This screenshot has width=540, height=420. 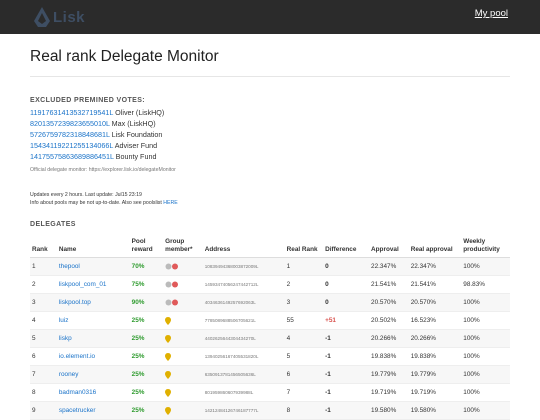 What do you see at coordinates (53, 224) in the screenshot?
I see `delegates-title: DELEGATES` at bounding box center [53, 224].